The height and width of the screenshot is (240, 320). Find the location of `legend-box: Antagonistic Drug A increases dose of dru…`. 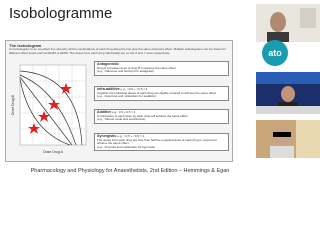

legend-box: Antagonistic Drug A increases dose of dru… is located at coordinates (161, 68).